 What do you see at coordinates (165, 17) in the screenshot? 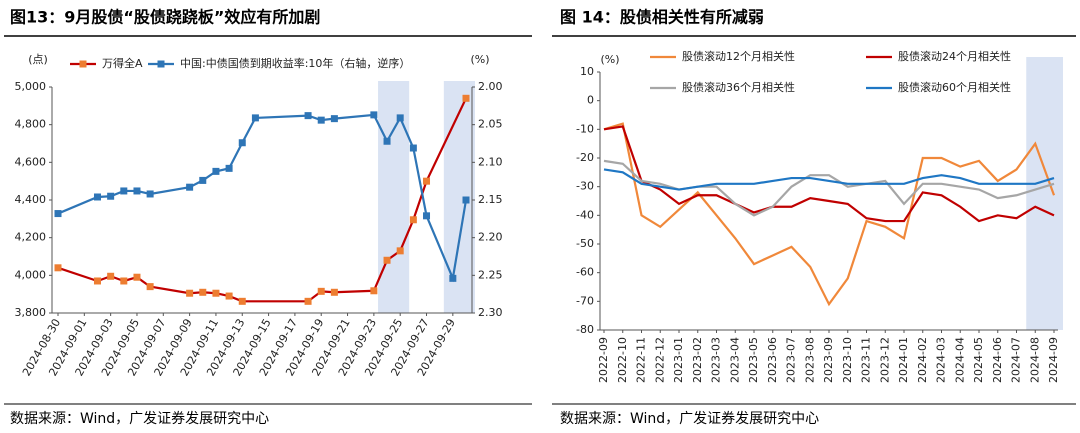
I see `chart-title: 图13：9月股债“股债跷跷板”效应有所加剧` at bounding box center [165, 17].